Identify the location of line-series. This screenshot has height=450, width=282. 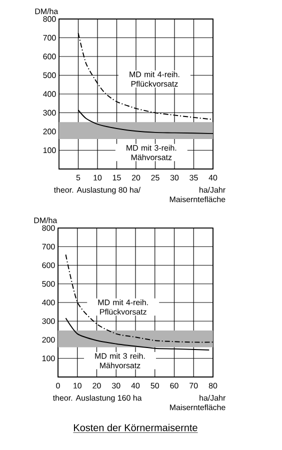
(137, 334).